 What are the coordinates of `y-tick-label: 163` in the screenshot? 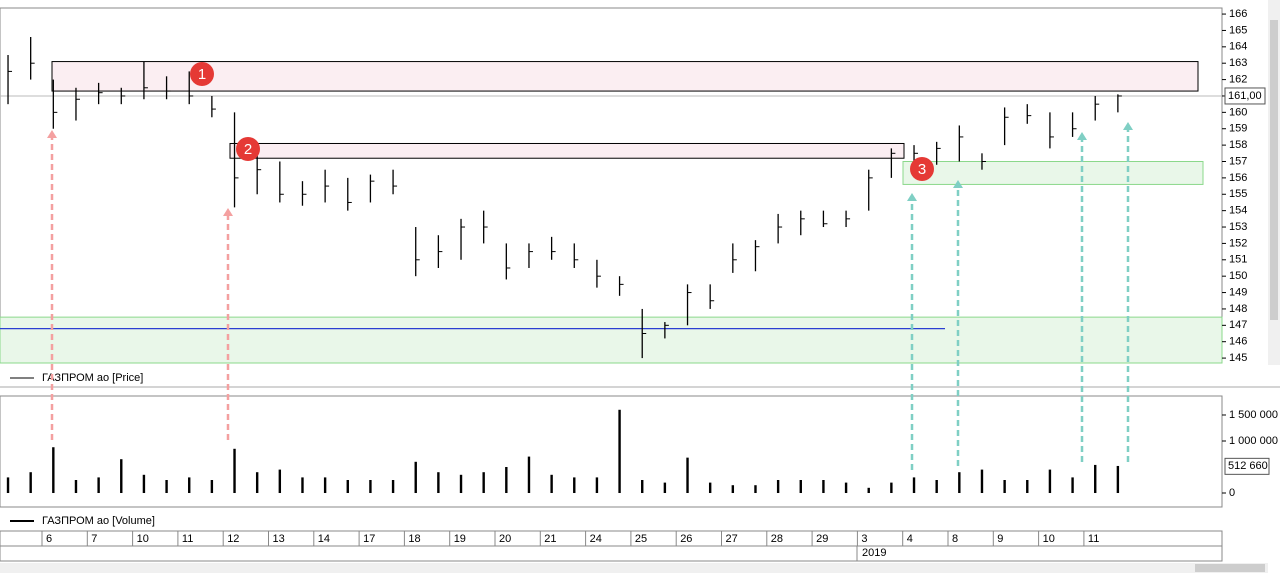 It's located at (1238, 63).